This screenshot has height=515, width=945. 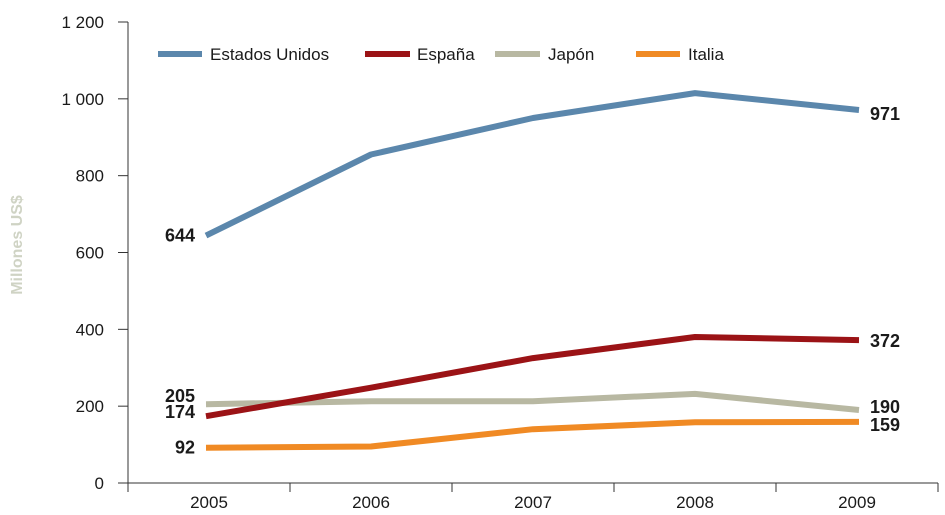 I want to click on data-label-end: 190, so click(x=885, y=407).